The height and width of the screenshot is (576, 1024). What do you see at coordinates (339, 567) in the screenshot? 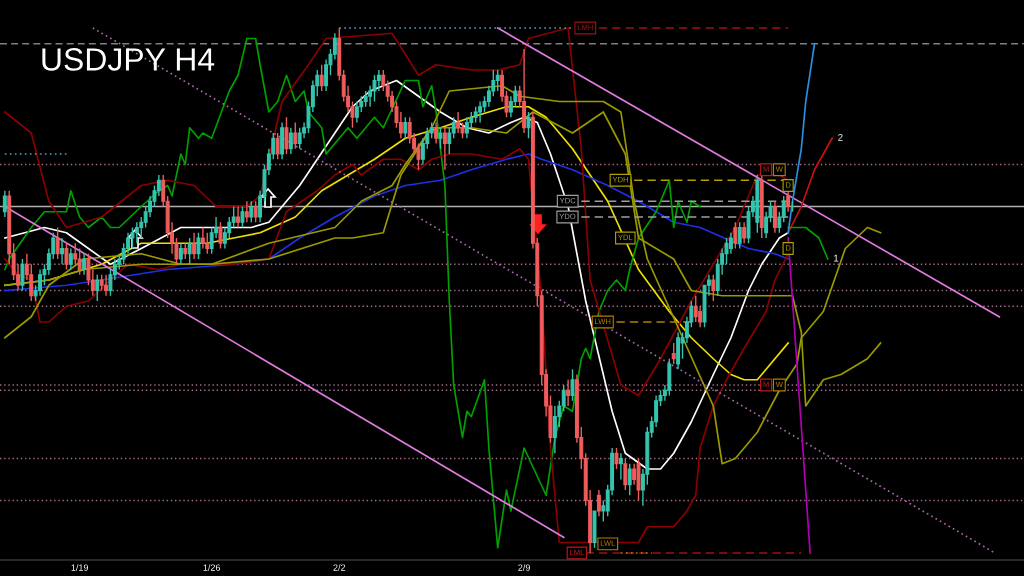
I see `x-tick-label: 2/2` at bounding box center [339, 567].